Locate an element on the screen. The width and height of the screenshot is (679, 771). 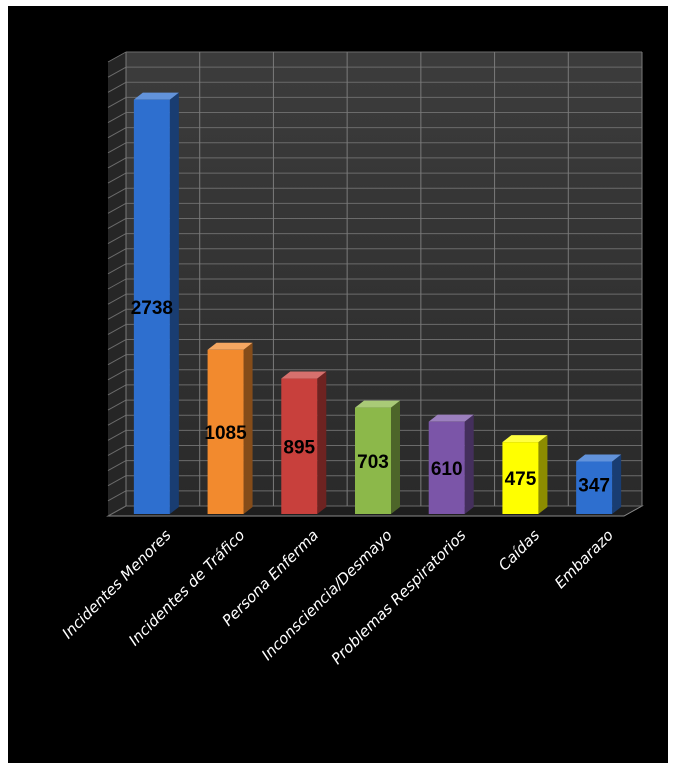
data-label: 2738 is located at coordinates (152, 308).